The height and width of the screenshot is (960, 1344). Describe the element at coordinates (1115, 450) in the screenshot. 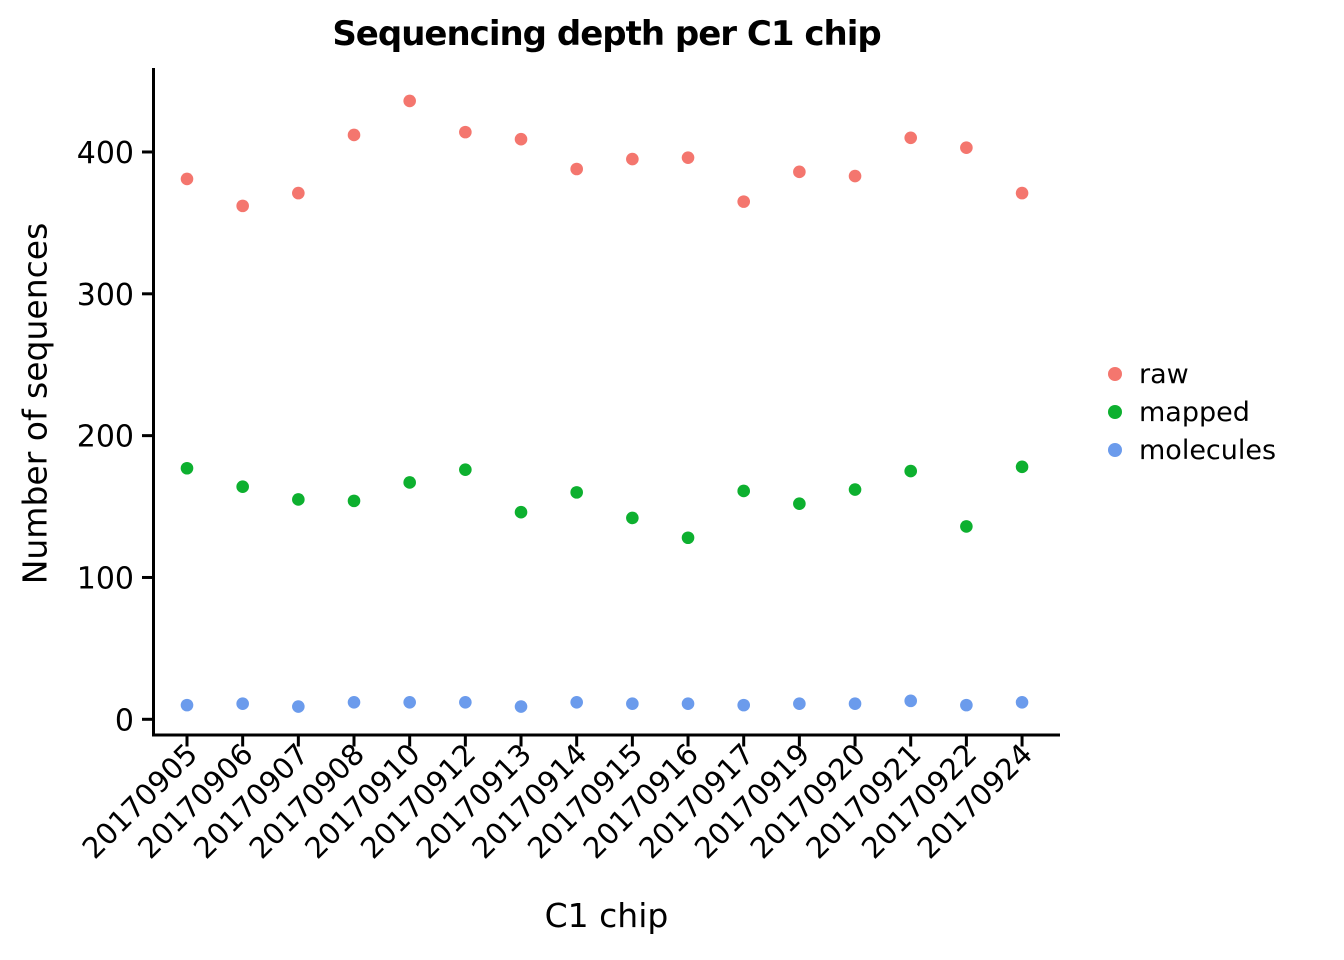

I see `legend-dot-molecules-icon` at that location.